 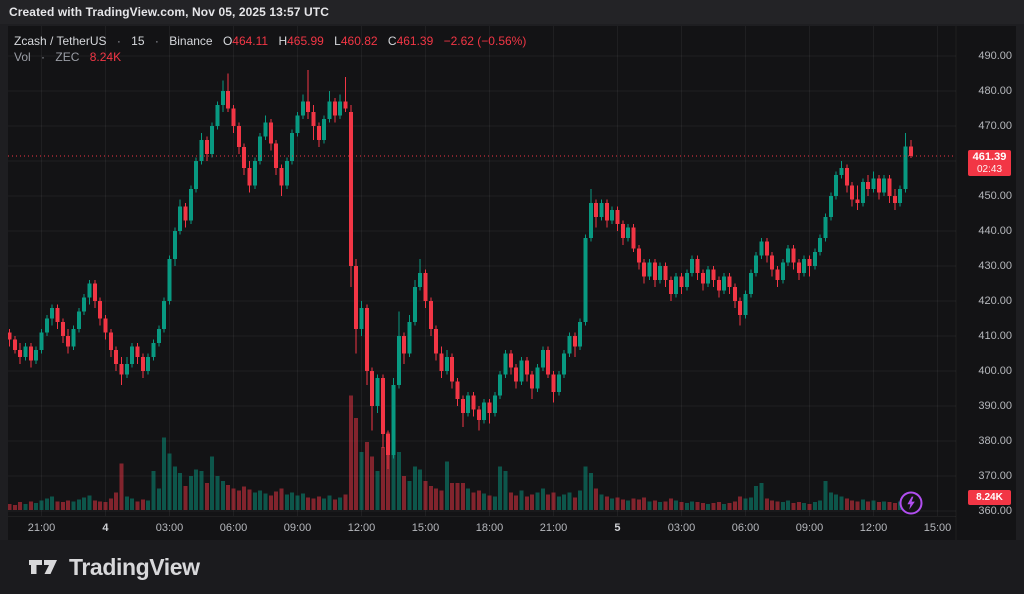 I want to click on price-axis-label: 420.00, so click(x=995, y=300).